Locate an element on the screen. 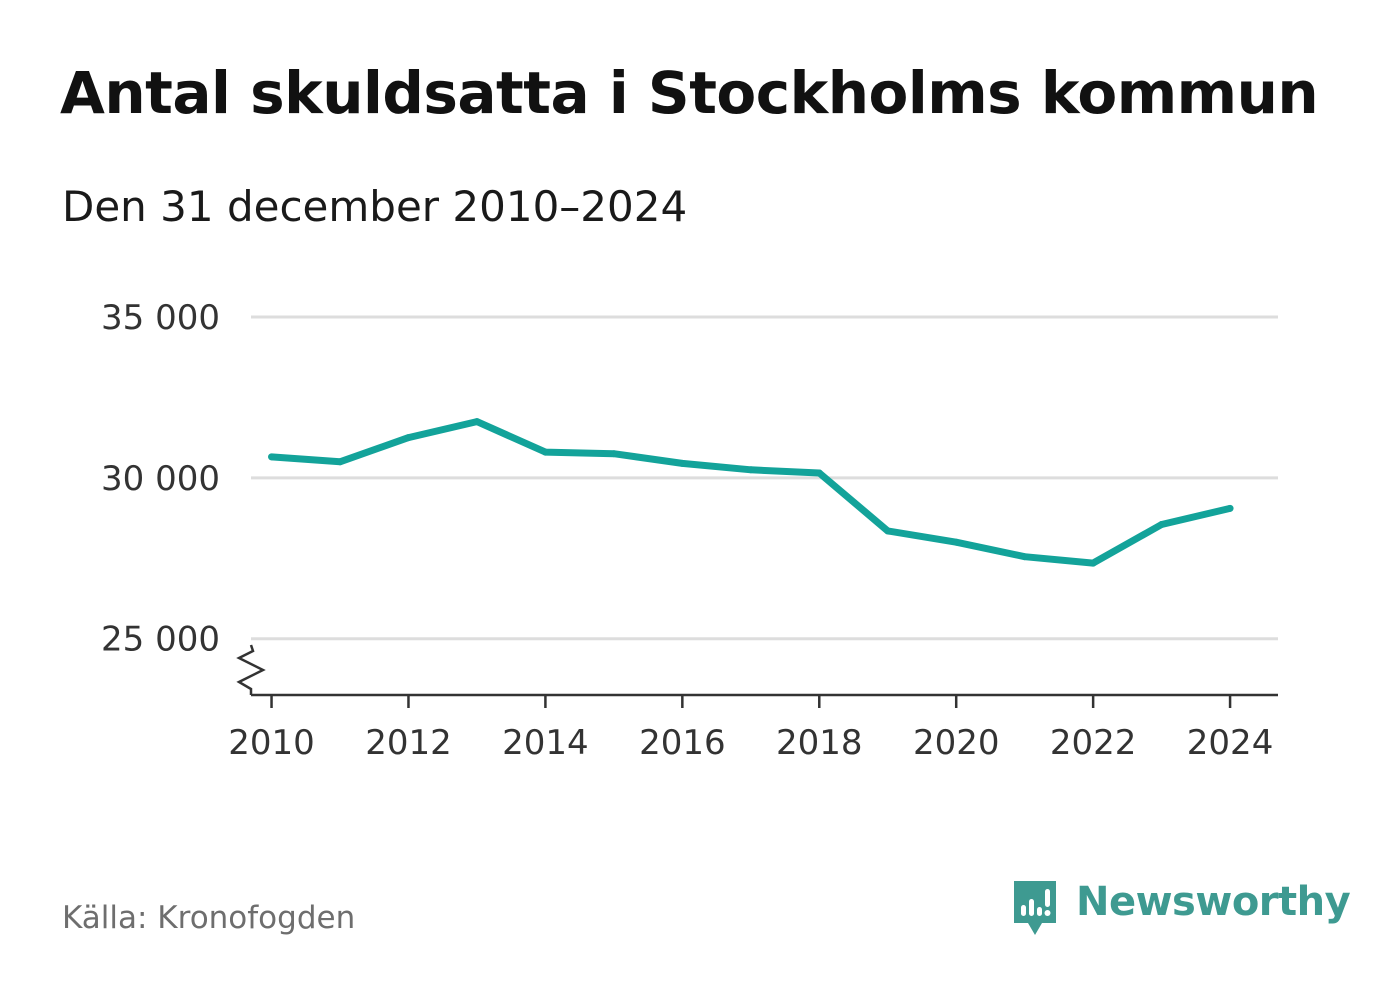  data-point-2020 is located at coordinates (956, 542).